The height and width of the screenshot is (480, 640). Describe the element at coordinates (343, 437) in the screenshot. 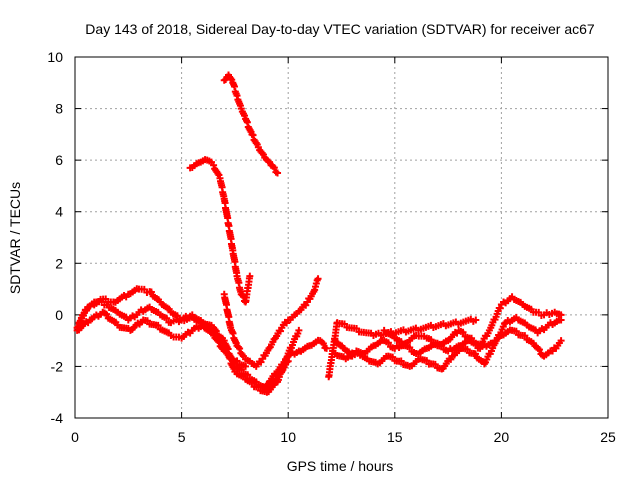

I see `x-tick-labels: 0 5 10 15 20 25` at that location.